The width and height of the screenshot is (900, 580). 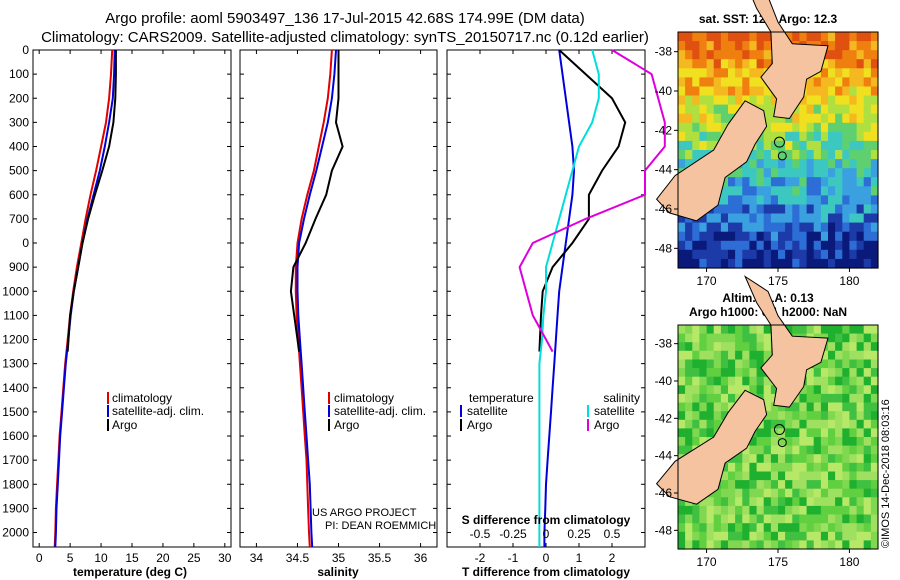 I want to click on south-island-landmass, so click(x=711, y=161).